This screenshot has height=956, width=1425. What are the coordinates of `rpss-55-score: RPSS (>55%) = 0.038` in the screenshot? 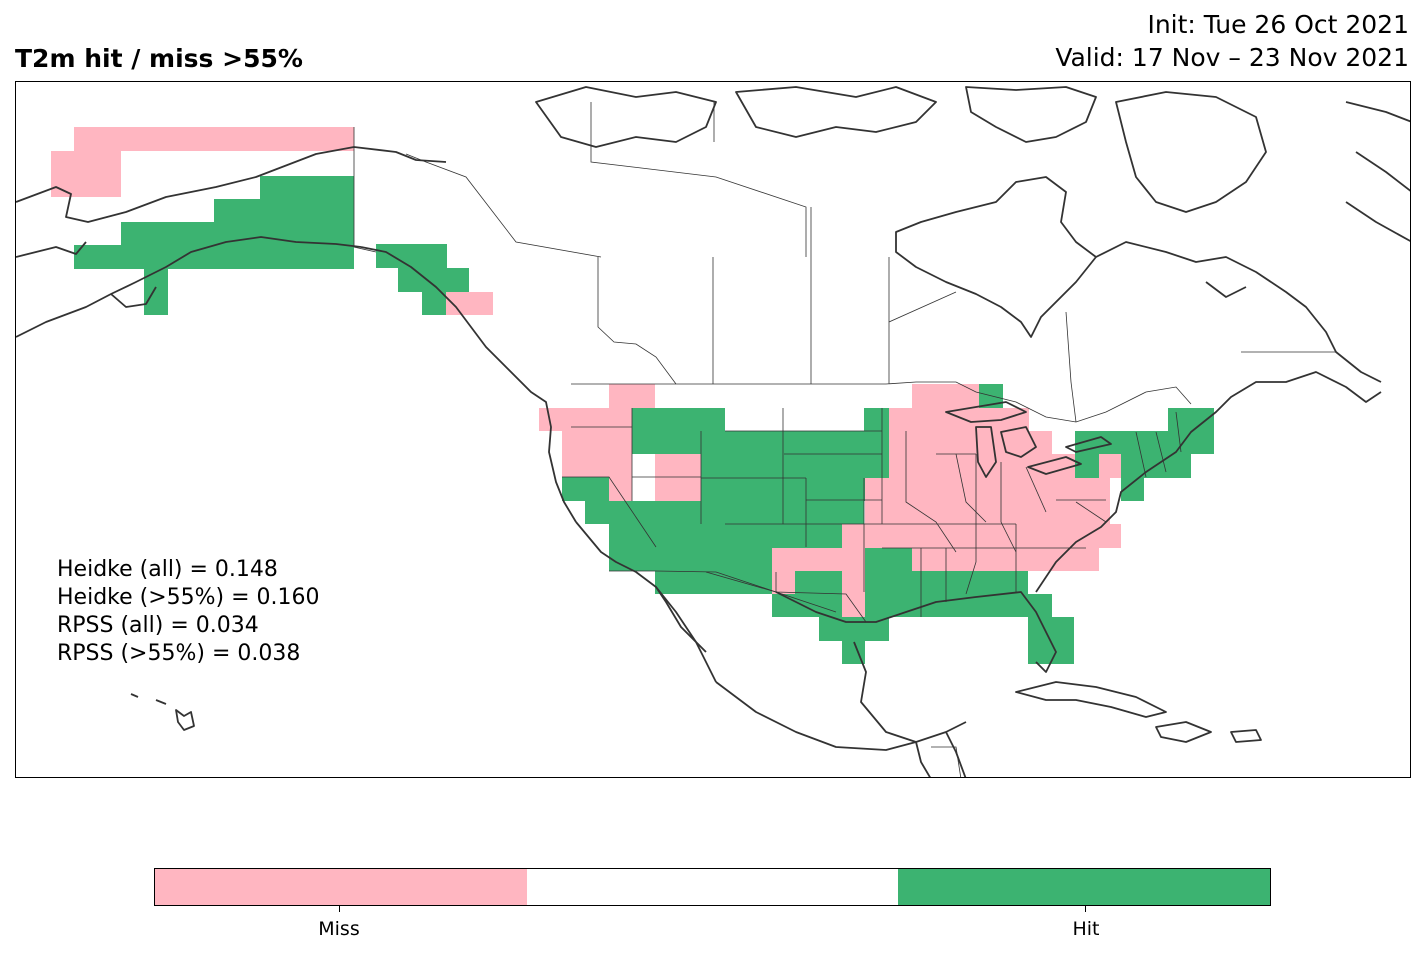 It's located at (179, 653).